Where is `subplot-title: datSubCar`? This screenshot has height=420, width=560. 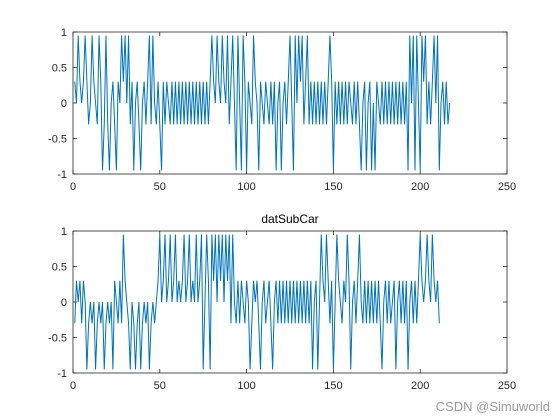
subplot-title: datSubCar is located at coordinates (289, 219).